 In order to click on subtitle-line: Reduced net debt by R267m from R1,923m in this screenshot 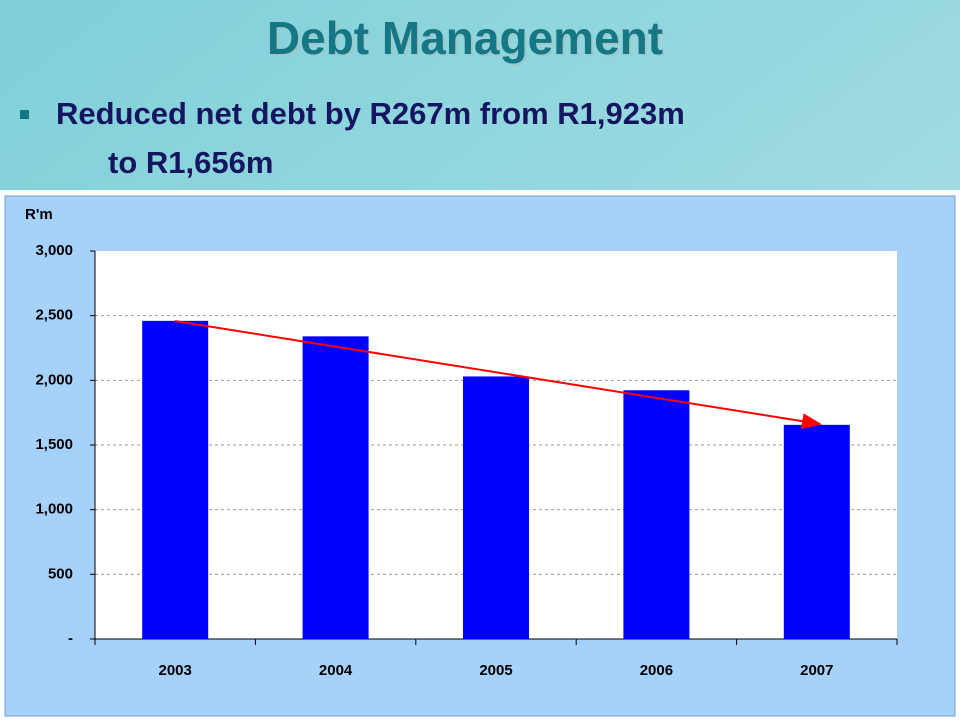, I will do `click(370, 113)`.